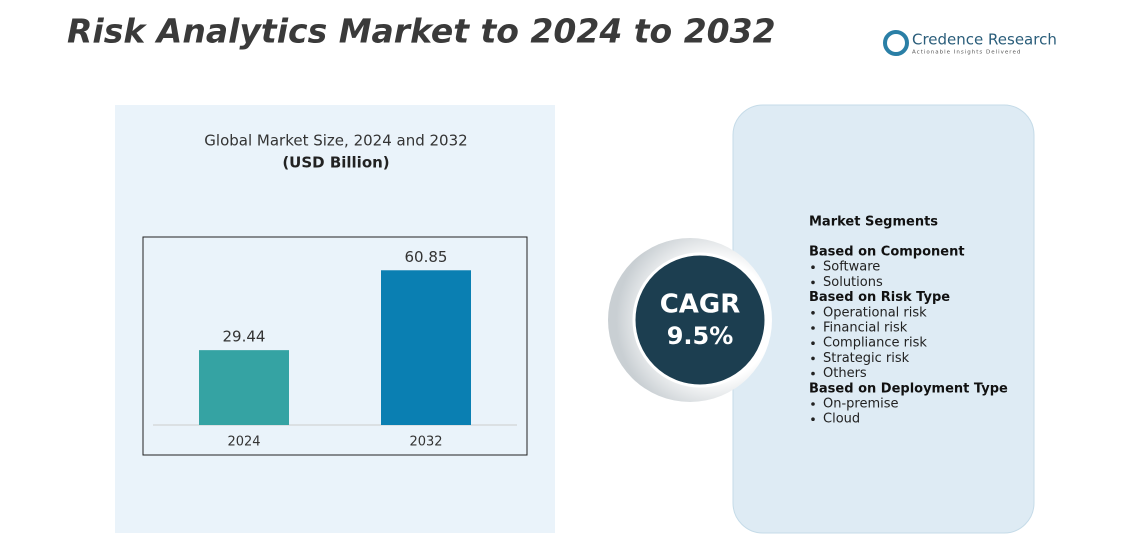 The width and height of the screenshot is (1135, 557). I want to click on segment-item: Software, so click(851, 267).